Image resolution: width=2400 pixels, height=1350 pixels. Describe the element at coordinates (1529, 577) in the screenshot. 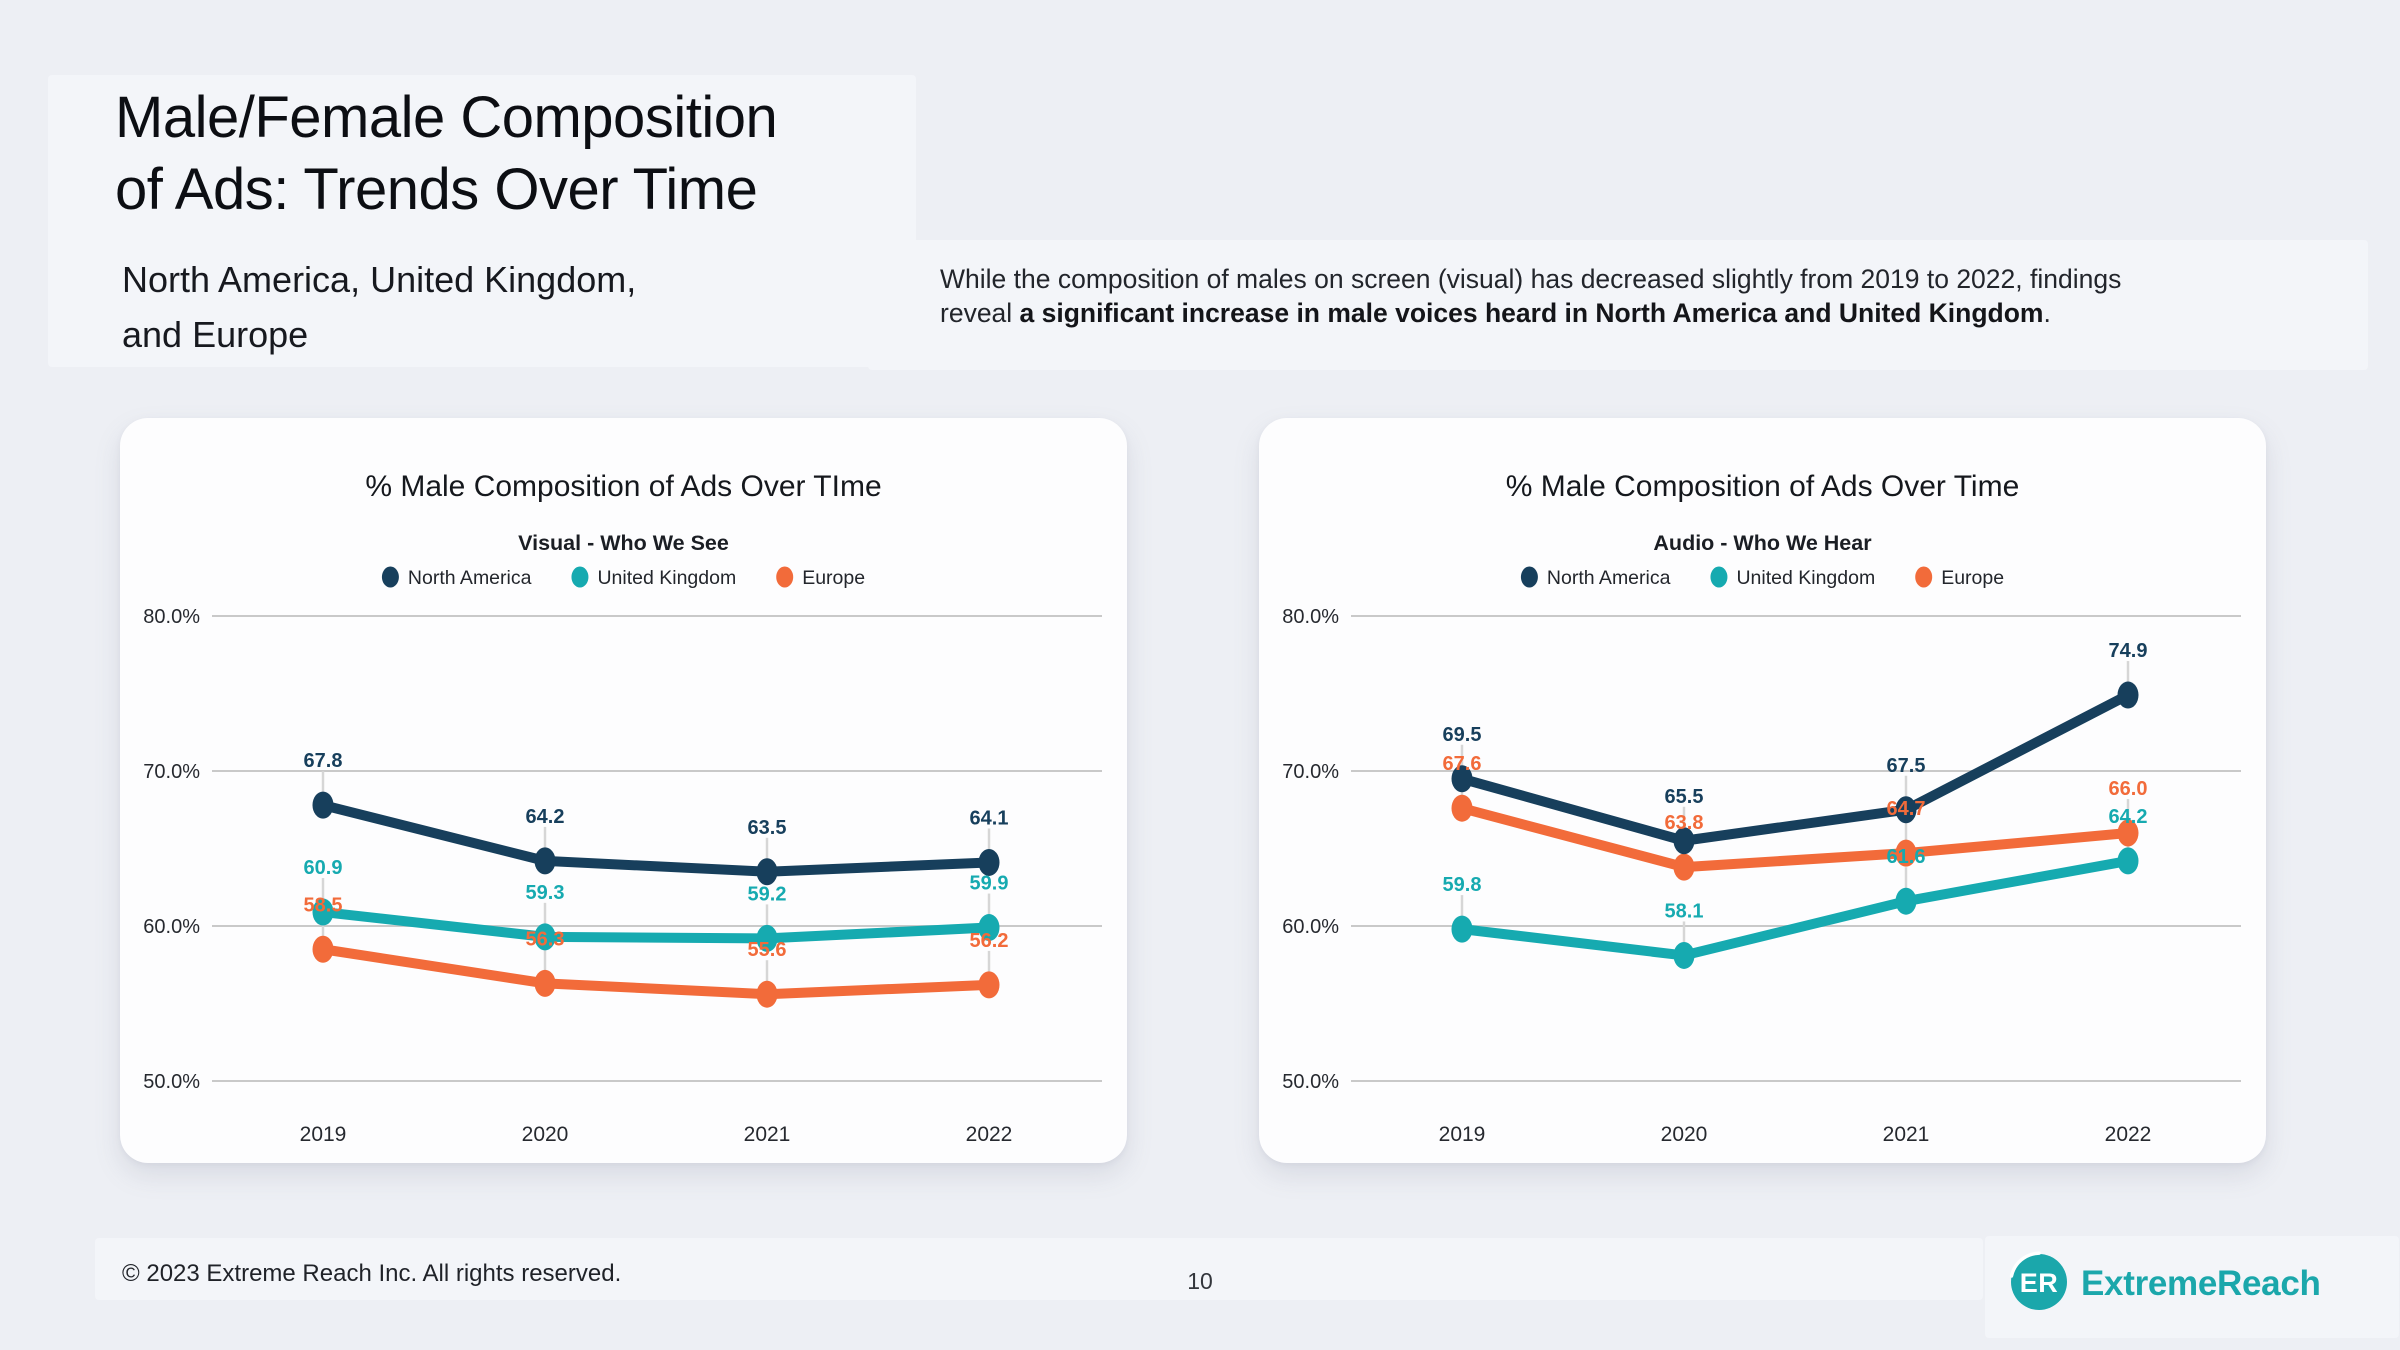

I see `legend-dot-north-america` at that location.